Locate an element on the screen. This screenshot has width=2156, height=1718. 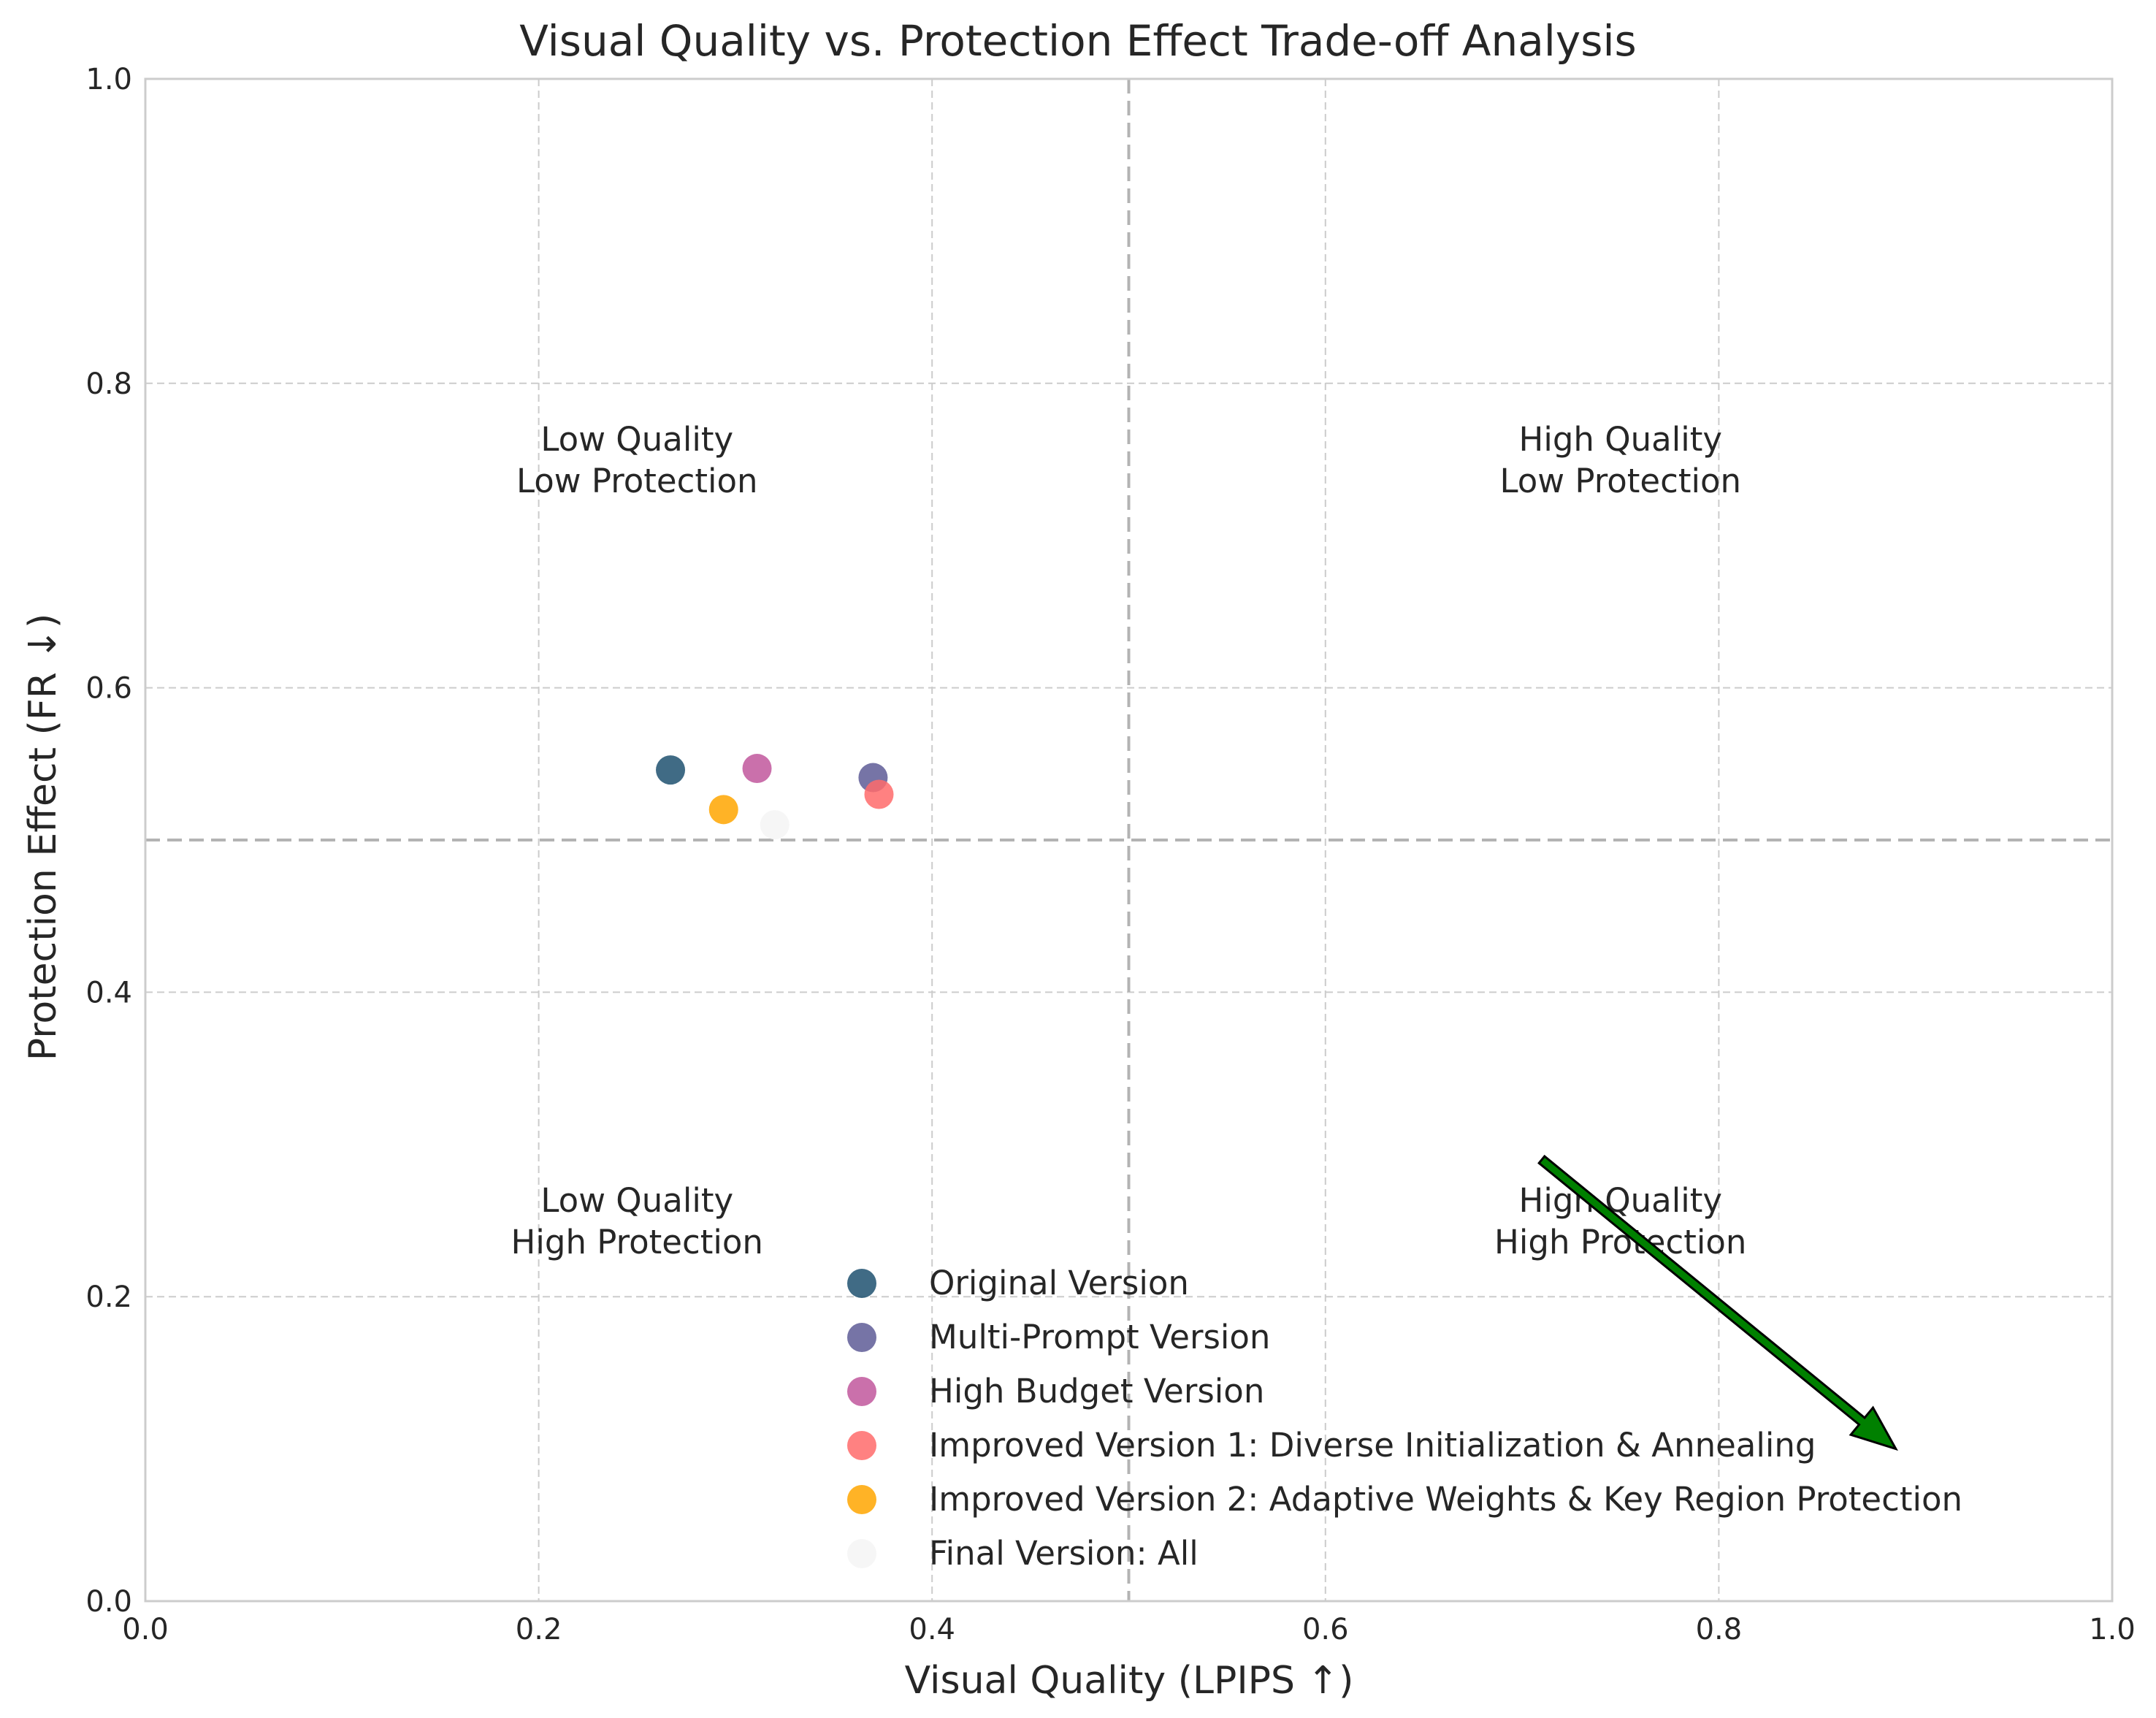
quadrant-label-line: High Protection is located at coordinates (637, 1242).